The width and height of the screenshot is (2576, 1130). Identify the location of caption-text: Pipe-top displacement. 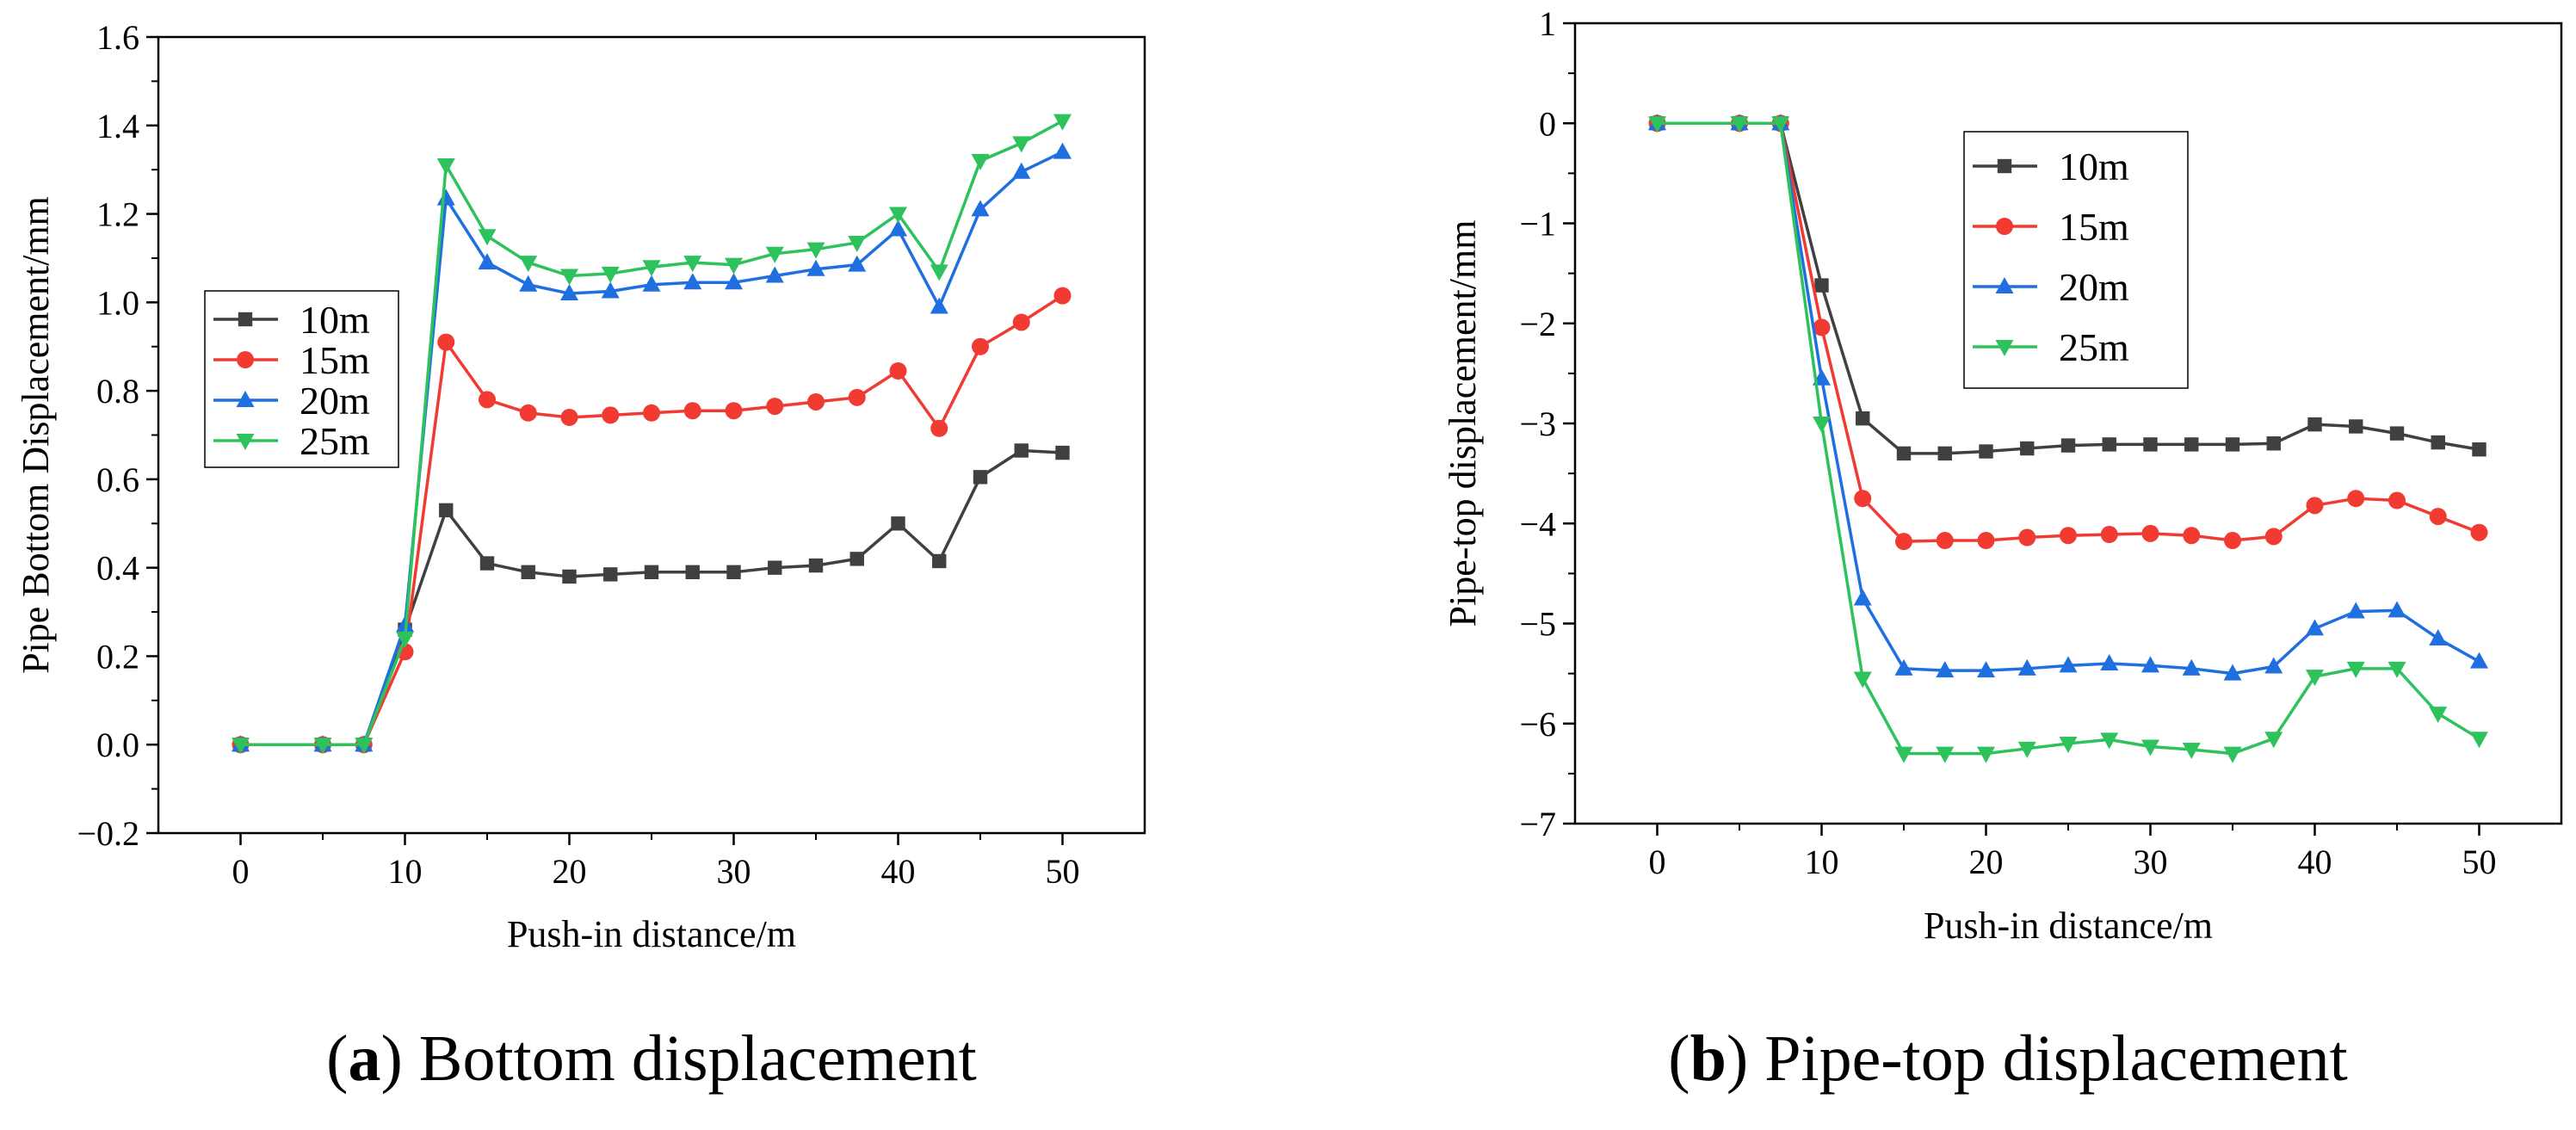
(2056, 1058).